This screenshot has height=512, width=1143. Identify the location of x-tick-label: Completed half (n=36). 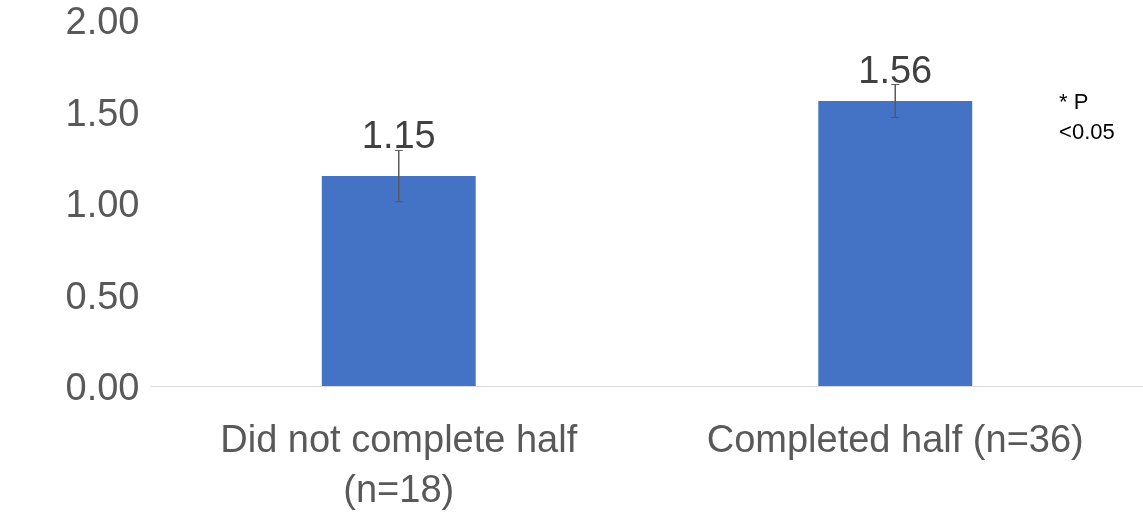
(895, 438).